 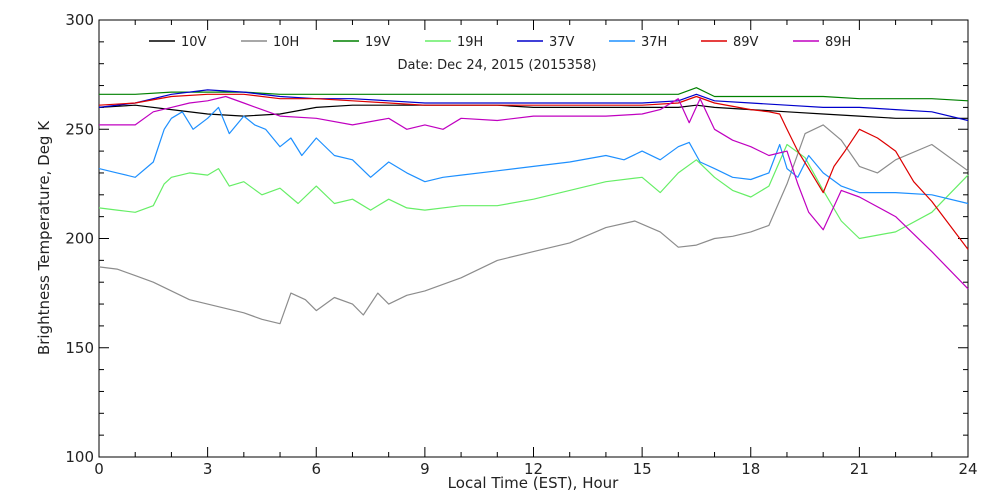 What do you see at coordinates (533, 111) in the screenshot?
I see `series-line-10v` at bounding box center [533, 111].